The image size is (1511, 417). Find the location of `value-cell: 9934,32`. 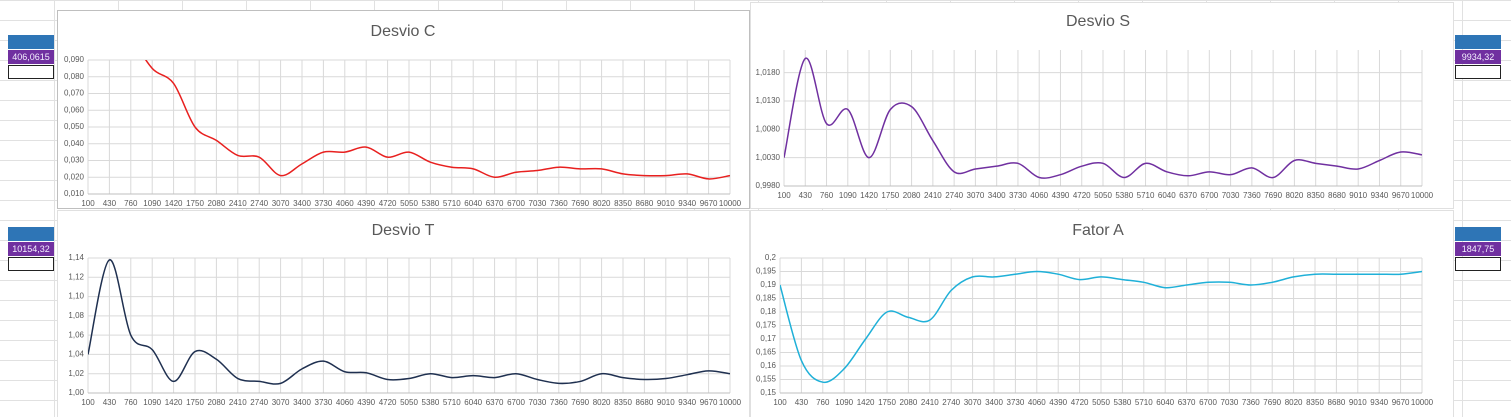

value-cell: 9934,32 is located at coordinates (1478, 57).